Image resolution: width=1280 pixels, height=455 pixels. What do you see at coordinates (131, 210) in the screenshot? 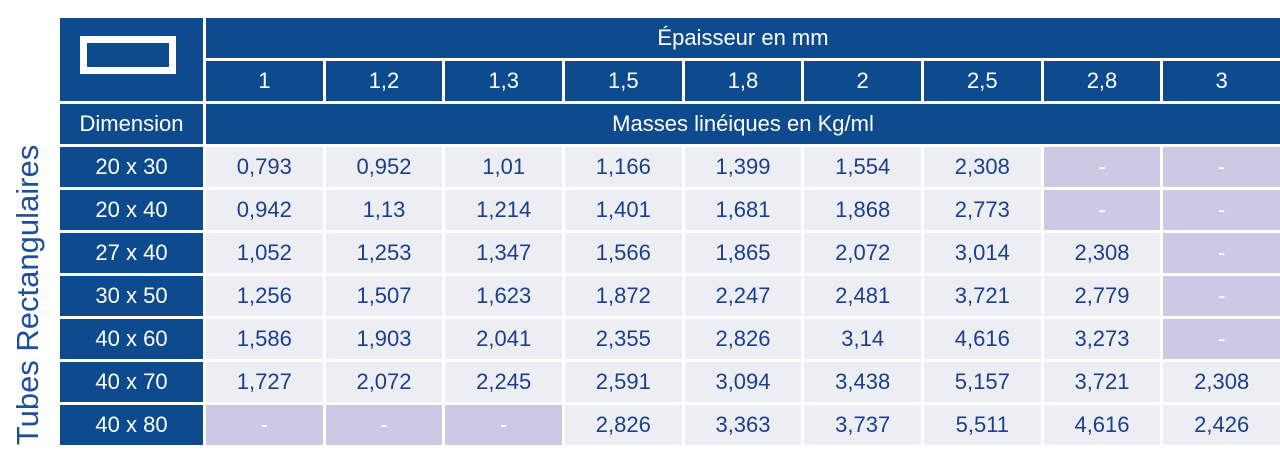
I see `dimension-cell: 20 x 40` at bounding box center [131, 210].